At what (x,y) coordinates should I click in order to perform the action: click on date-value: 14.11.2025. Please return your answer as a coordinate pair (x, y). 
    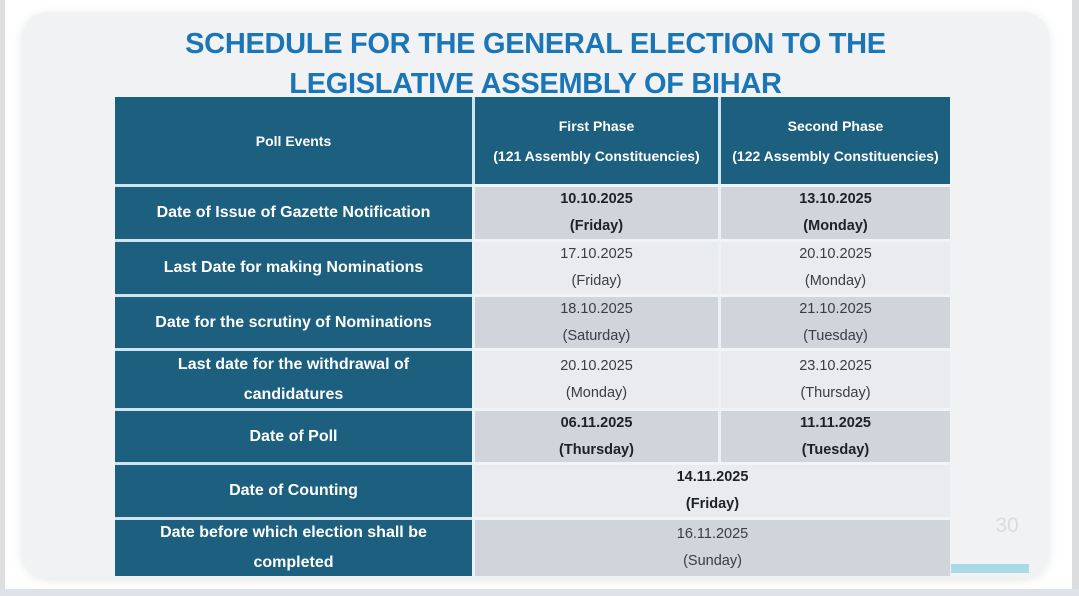
    Looking at the image, I should click on (712, 477).